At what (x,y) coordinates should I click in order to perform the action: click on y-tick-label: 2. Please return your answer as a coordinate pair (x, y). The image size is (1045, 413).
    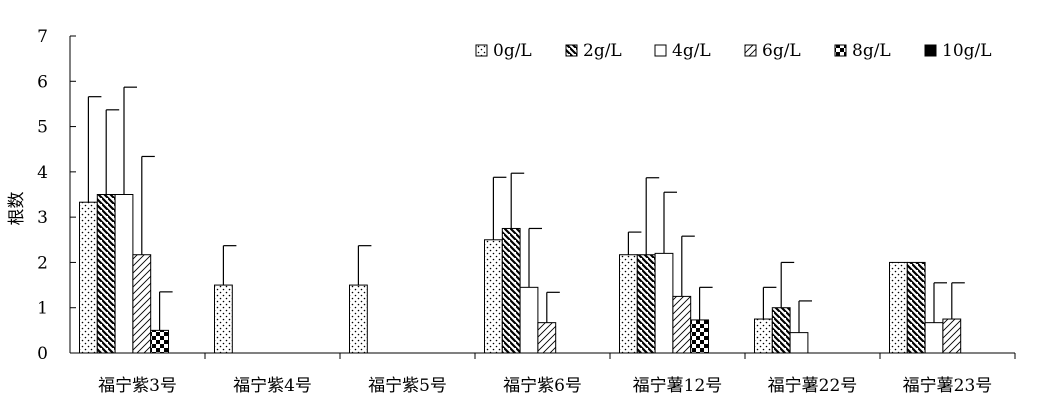
    Looking at the image, I should click on (42, 263).